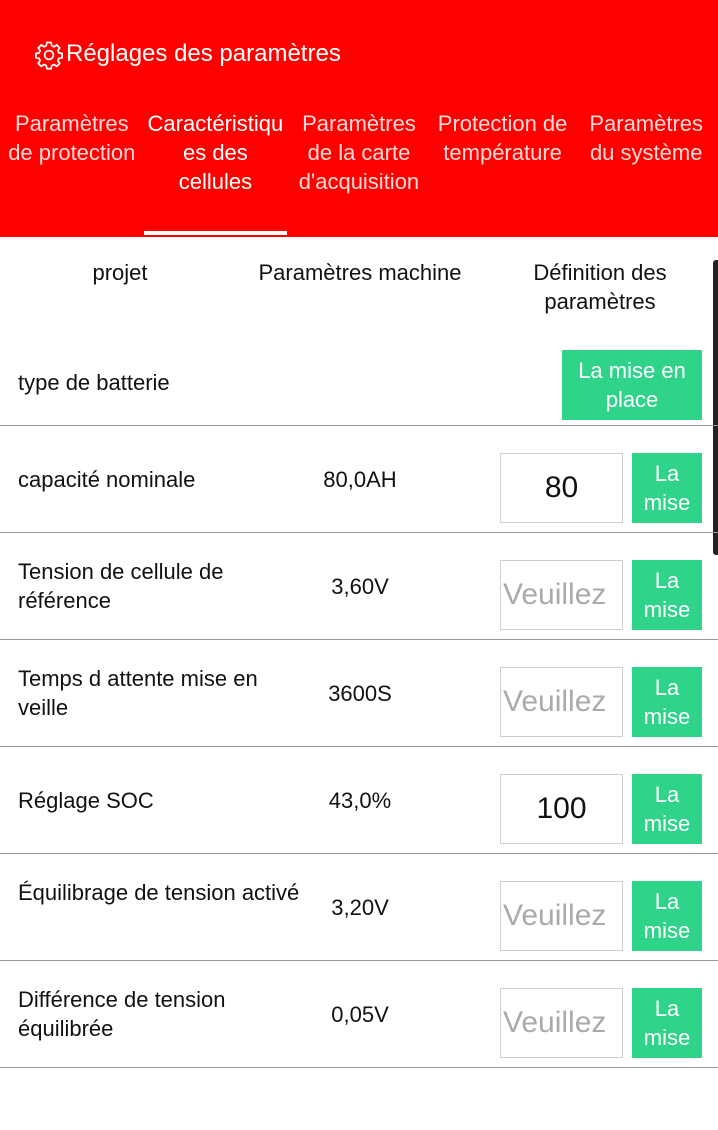 The height and width of the screenshot is (1130, 718). What do you see at coordinates (360, 907) in the screenshot?
I see `machine-value: 3,20V` at bounding box center [360, 907].